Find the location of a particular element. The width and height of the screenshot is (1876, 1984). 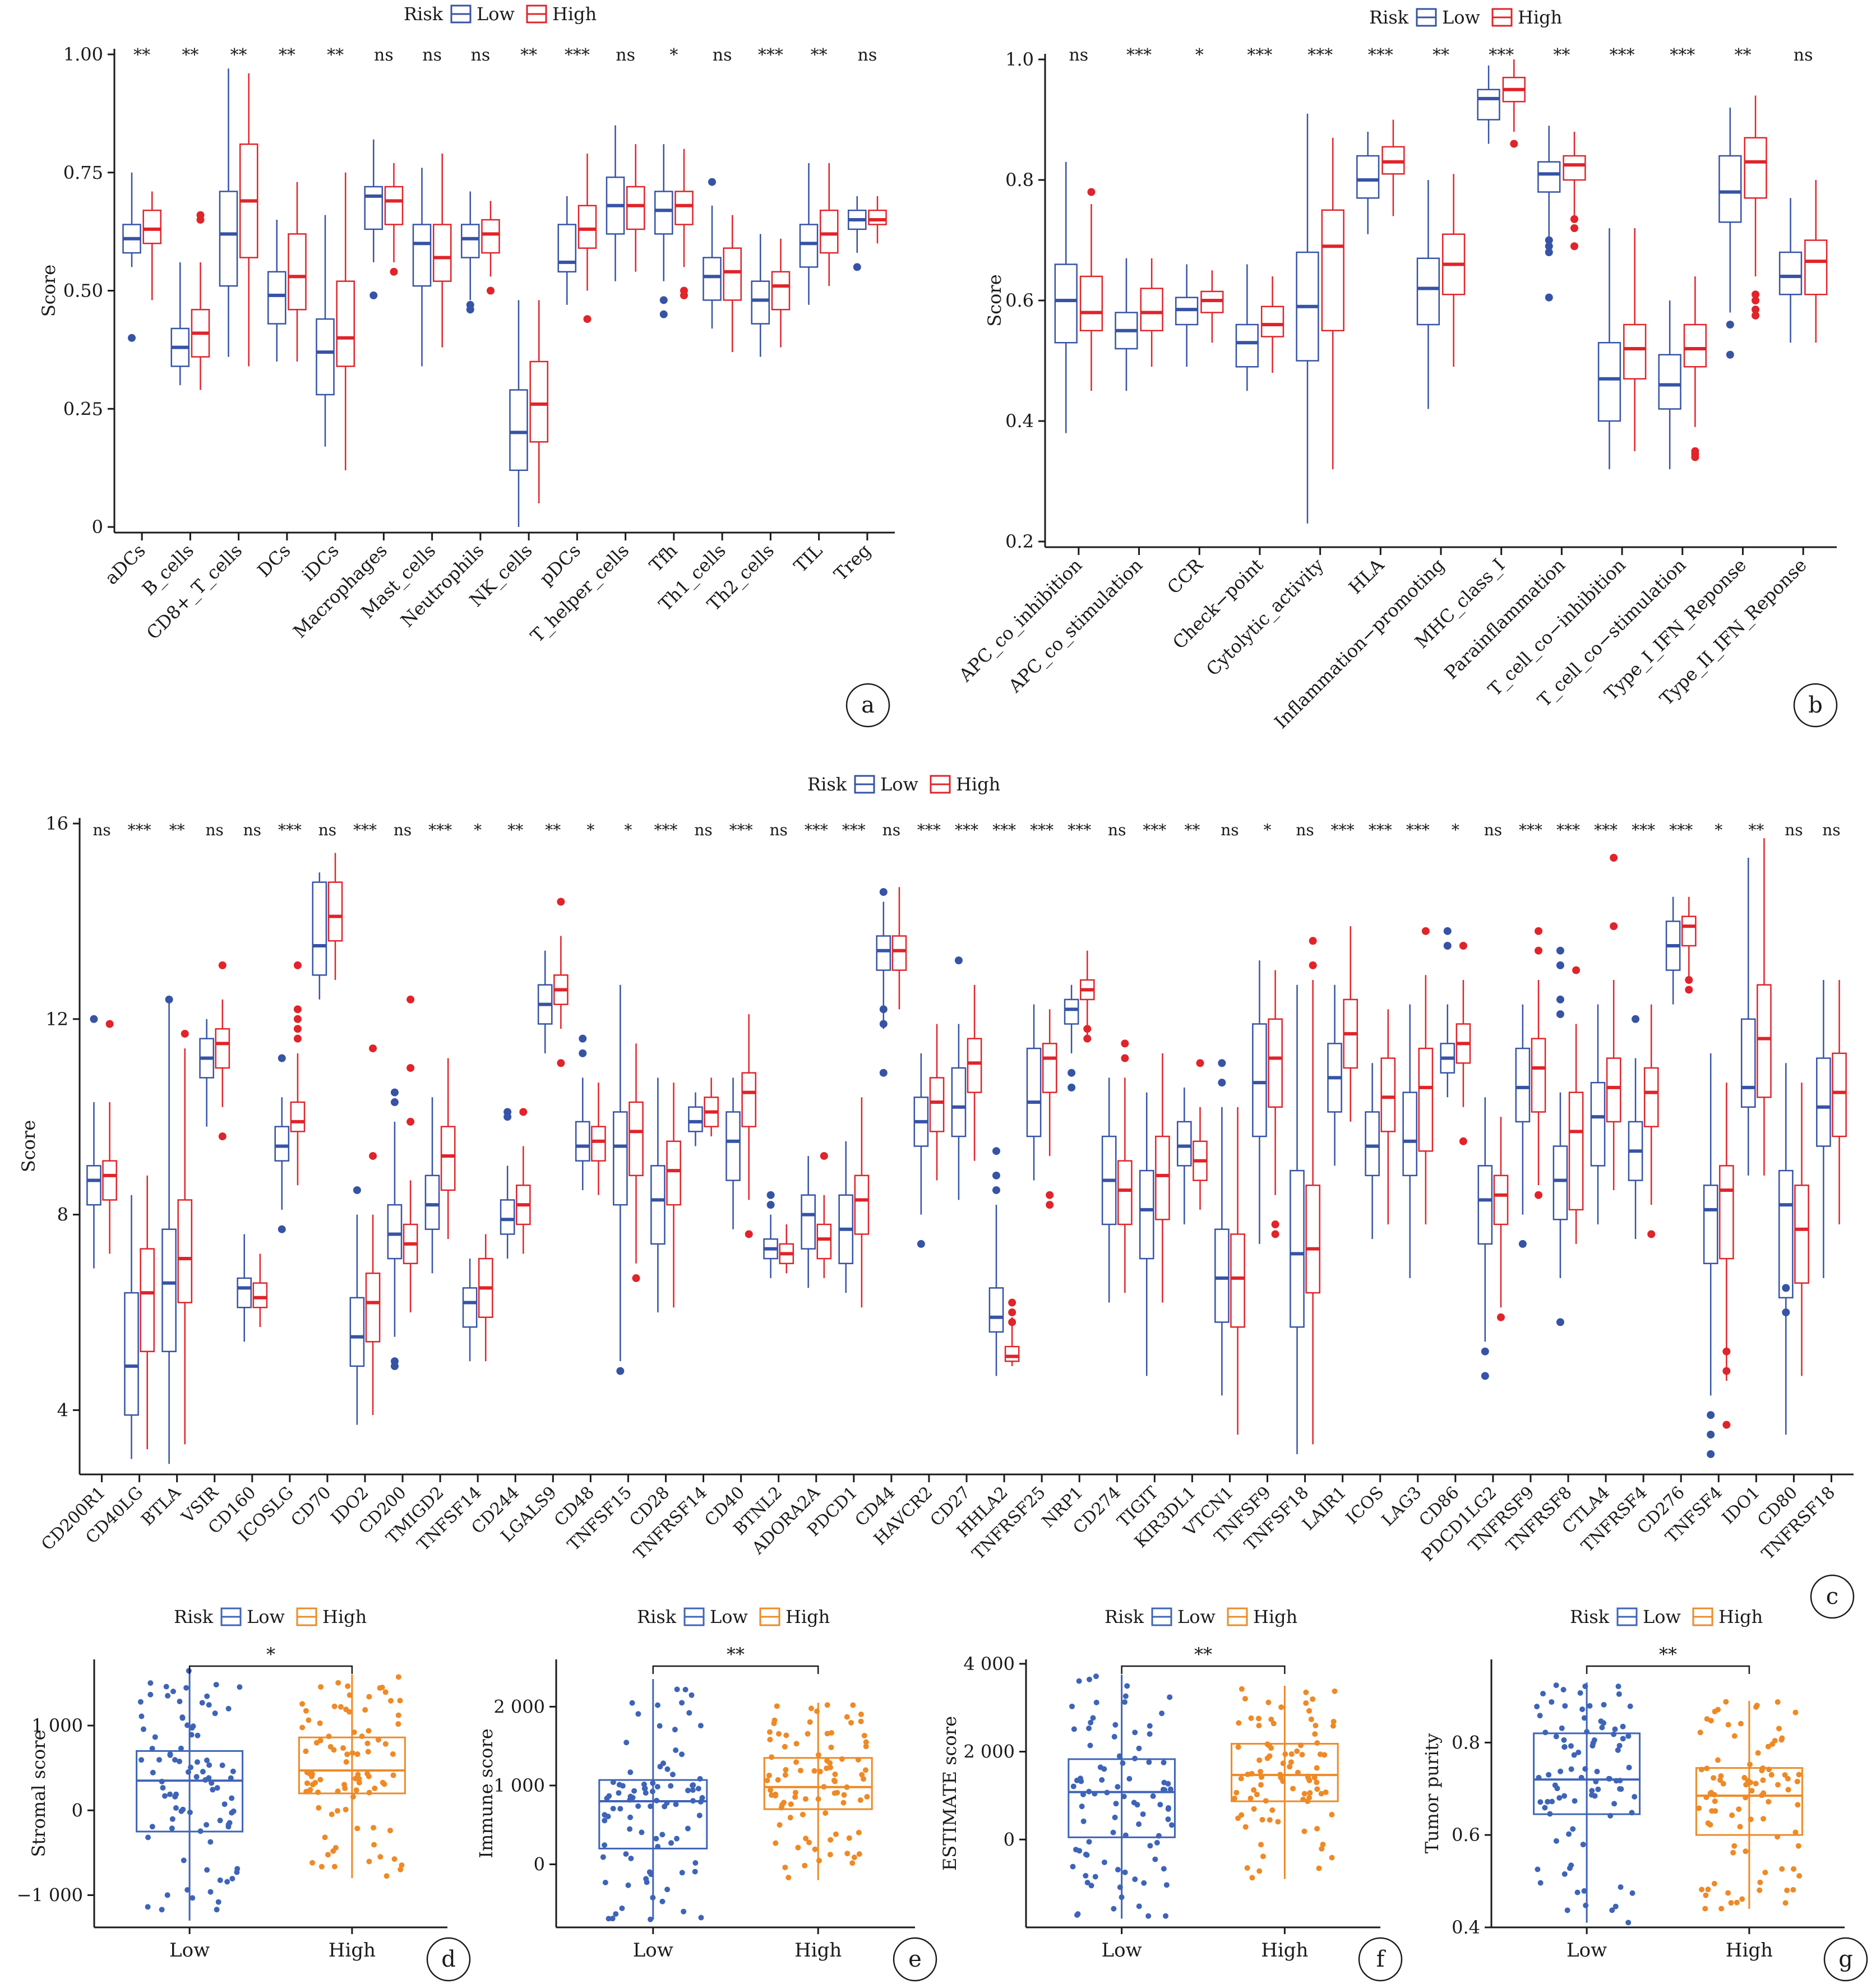

panel-f-letter-circle is located at coordinates (1380, 1959).